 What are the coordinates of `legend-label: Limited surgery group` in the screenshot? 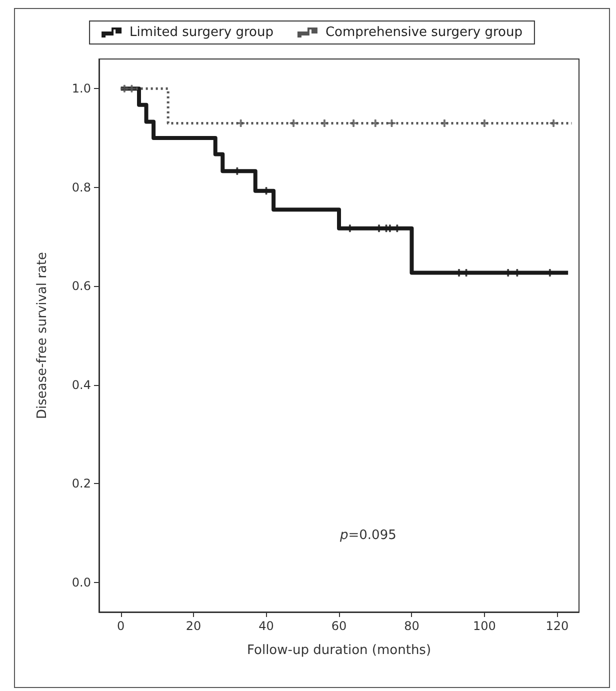 It's located at (202, 32).